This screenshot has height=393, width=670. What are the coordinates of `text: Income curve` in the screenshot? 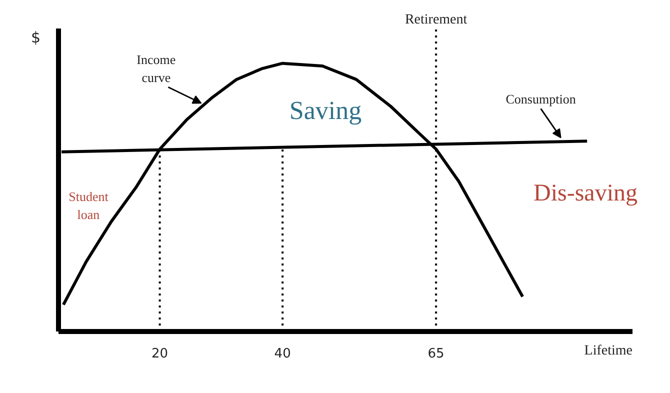 It's located at (156, 69).